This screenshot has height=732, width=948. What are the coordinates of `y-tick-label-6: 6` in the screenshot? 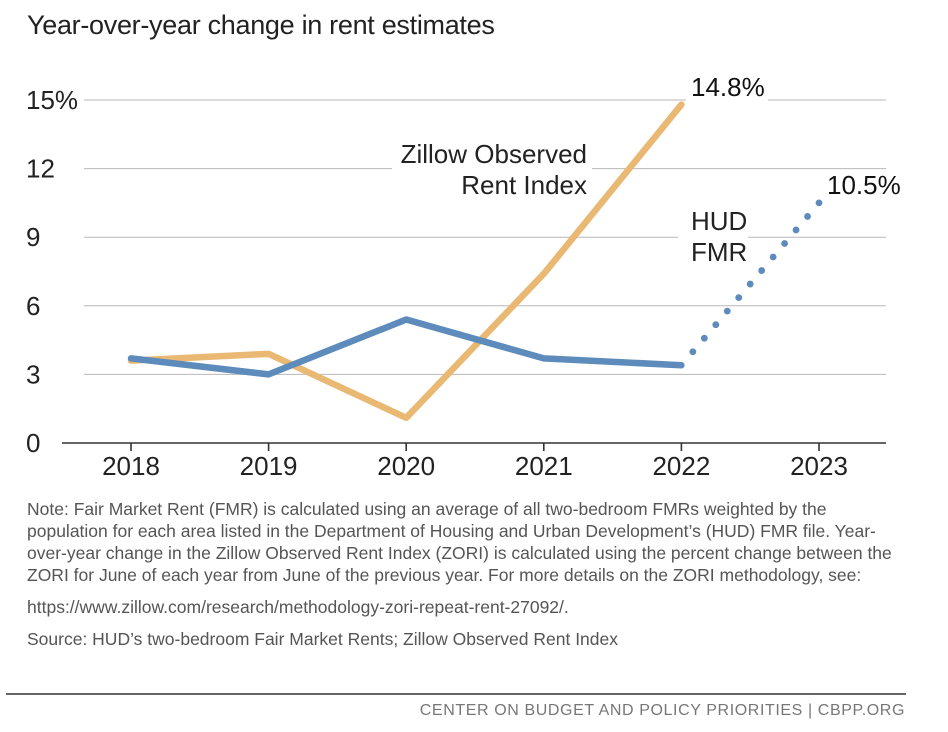 It's located at (33, 306).